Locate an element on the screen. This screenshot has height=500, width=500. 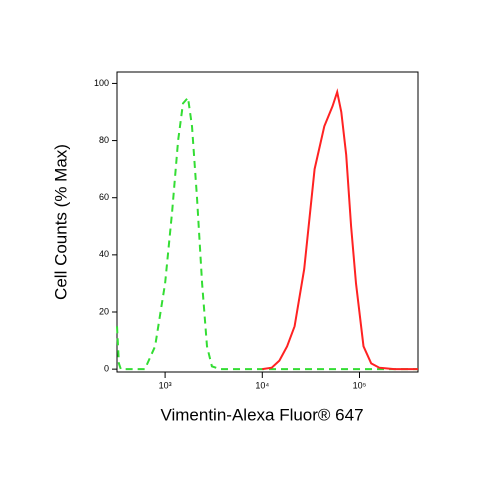
y-tick-label: 0 is located at coordinates (106, 369).